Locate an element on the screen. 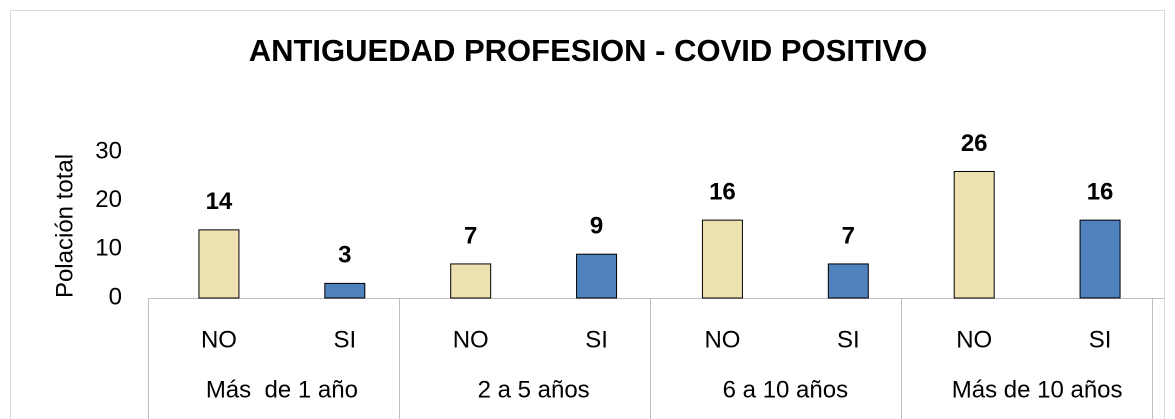  data-label: 3 is located at coordinates (344, 255).